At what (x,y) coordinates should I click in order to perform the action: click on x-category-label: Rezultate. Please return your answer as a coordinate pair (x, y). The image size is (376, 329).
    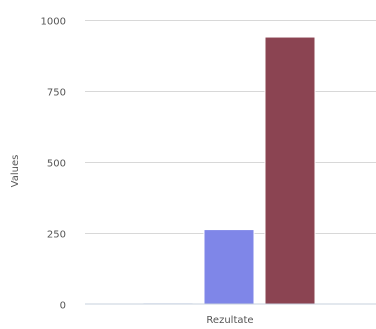
    Looking at the image, I should click on (229, 320).